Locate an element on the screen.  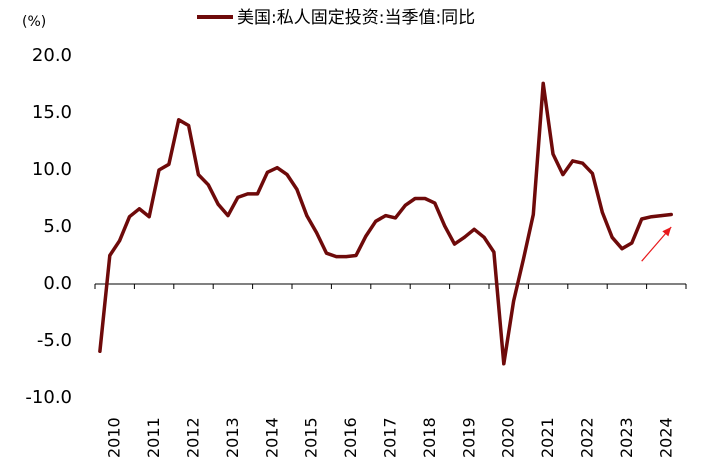
trend-arrow-head is located at coordinates (667, 232).